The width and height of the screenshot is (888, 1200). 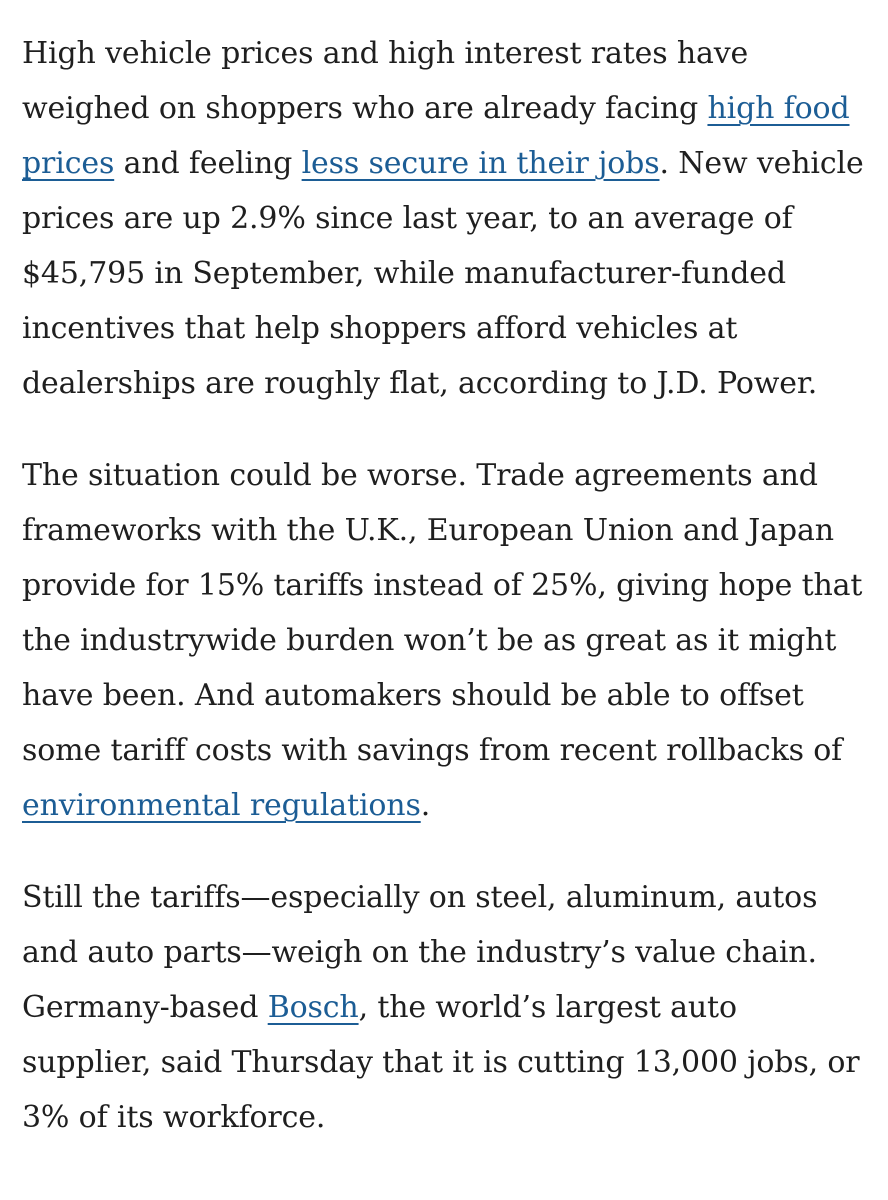 What do you see at coordinates (436, 136) in the screenshot?
I see `link-high-food-prices: high food prices` at bounding box center [436, 136].